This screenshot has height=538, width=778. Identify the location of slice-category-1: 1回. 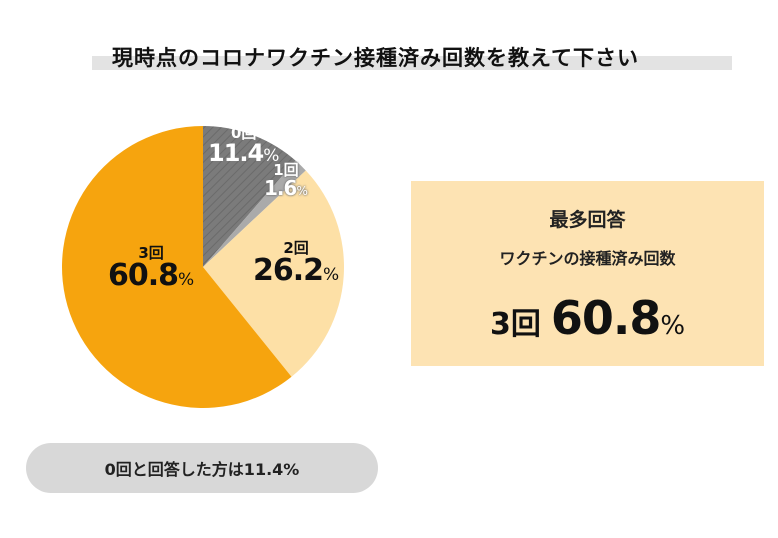
(286, 170).